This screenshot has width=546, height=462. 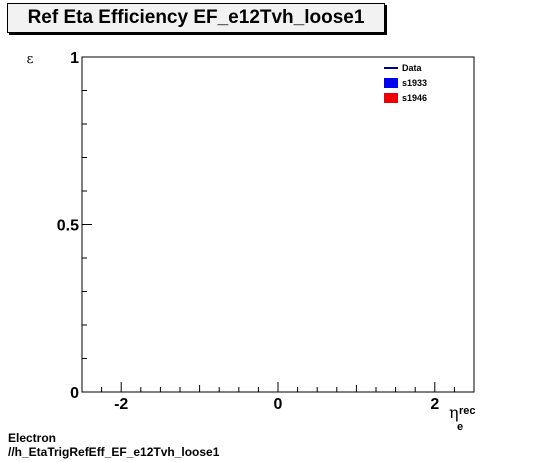 I want to click on x-axis: -2 0 2, so click(x=278, y=397).